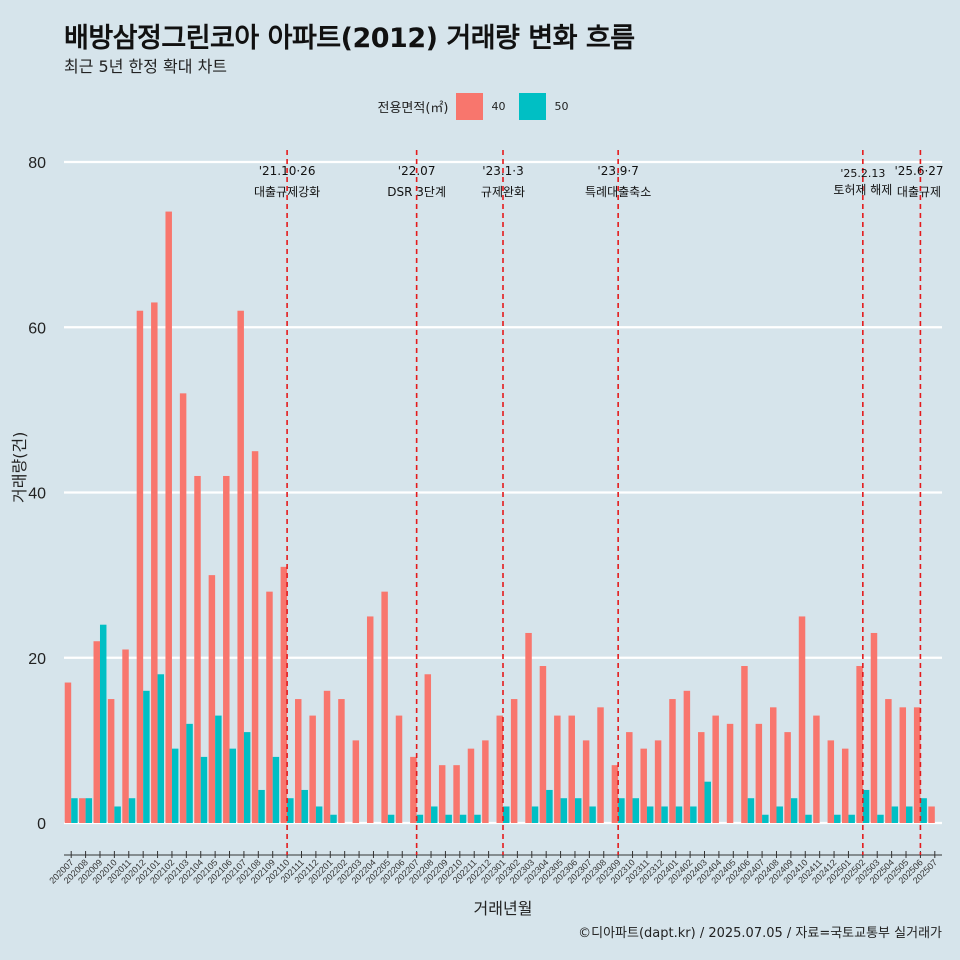  What do you see at coordinates (37, 328) in the screenshot?
I see `y-tick-label: 60` at bounding box center [37, 328].